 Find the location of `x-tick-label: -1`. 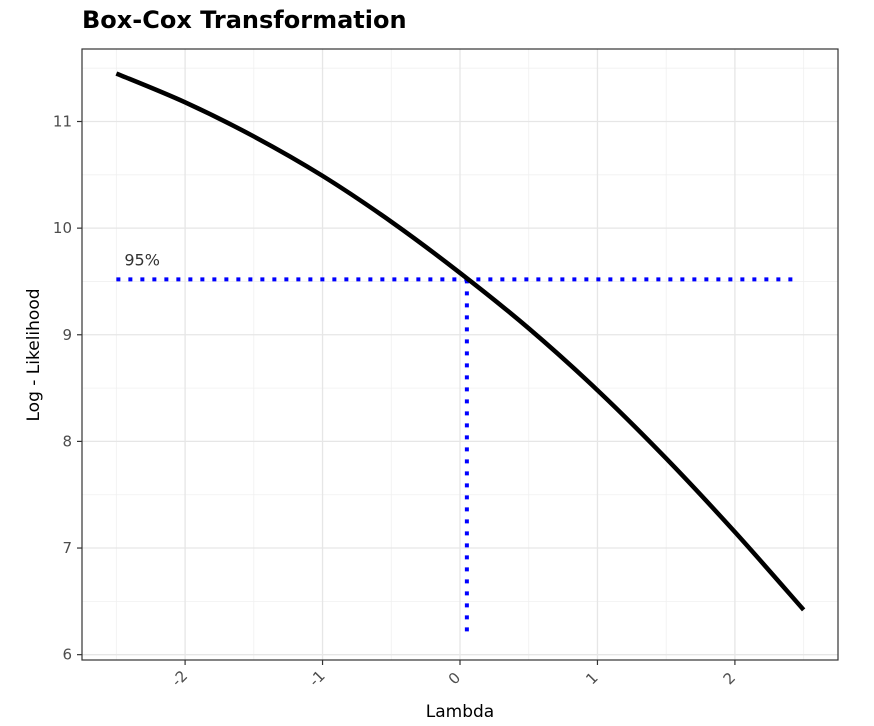

x-tick-label: -1 is located at coordinates (316, 678).